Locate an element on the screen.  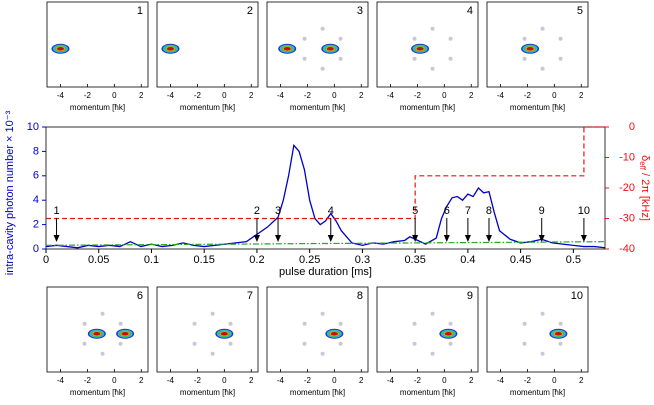
panel-label: 5 is located at coordinates (580, 11).